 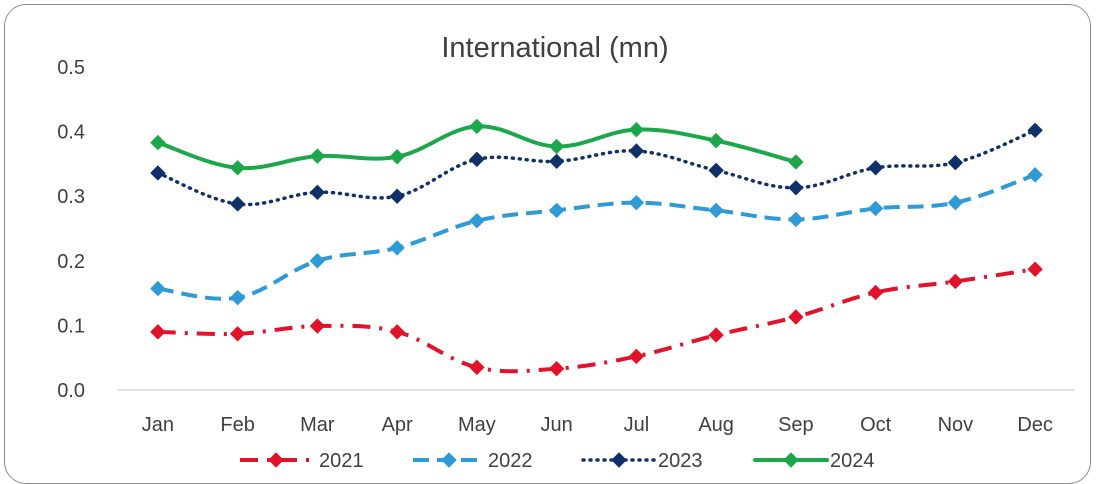 What do you see at coordinates (557, 461) in the screenshot?
I see `legend: 2021 2022 2023 2024` at bounding box center [557, 461].